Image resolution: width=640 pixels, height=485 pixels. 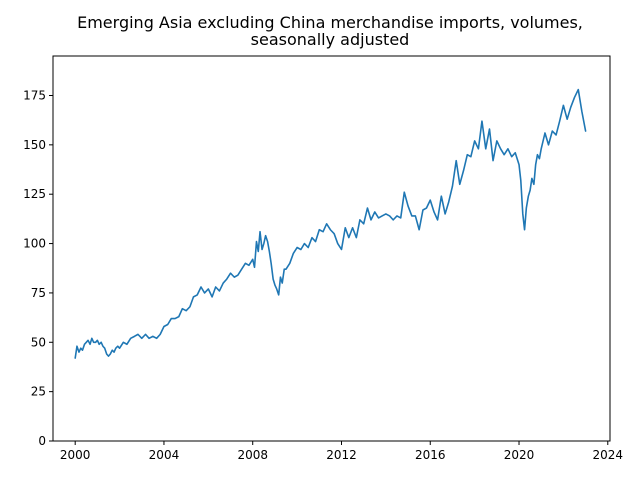 What do you see at coordinates (252, 455) in the screenshot?
I see `x-tick-label: 2008` at bounding box center [252, 455].